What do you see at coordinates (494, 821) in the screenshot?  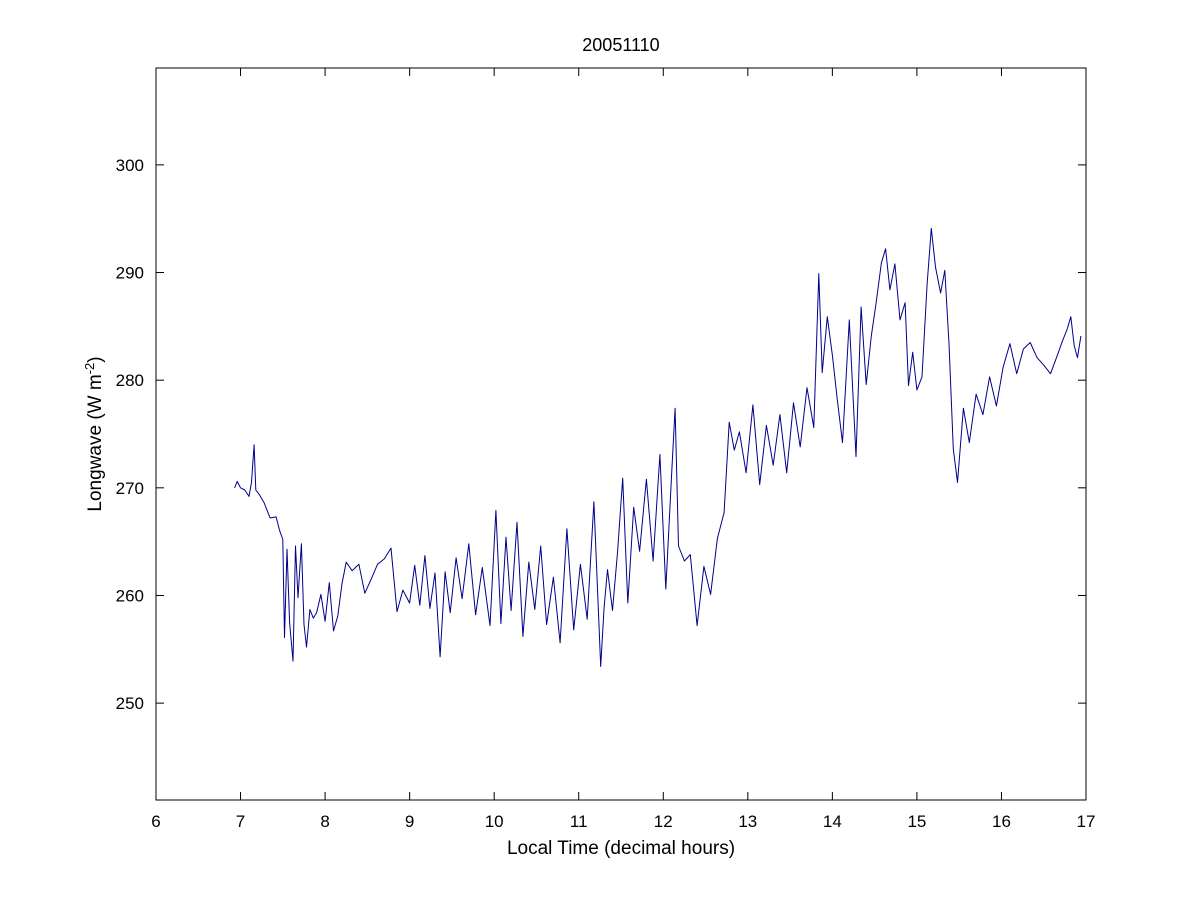 I see `x-tick-label: 10` at bounding box center [494, 821].